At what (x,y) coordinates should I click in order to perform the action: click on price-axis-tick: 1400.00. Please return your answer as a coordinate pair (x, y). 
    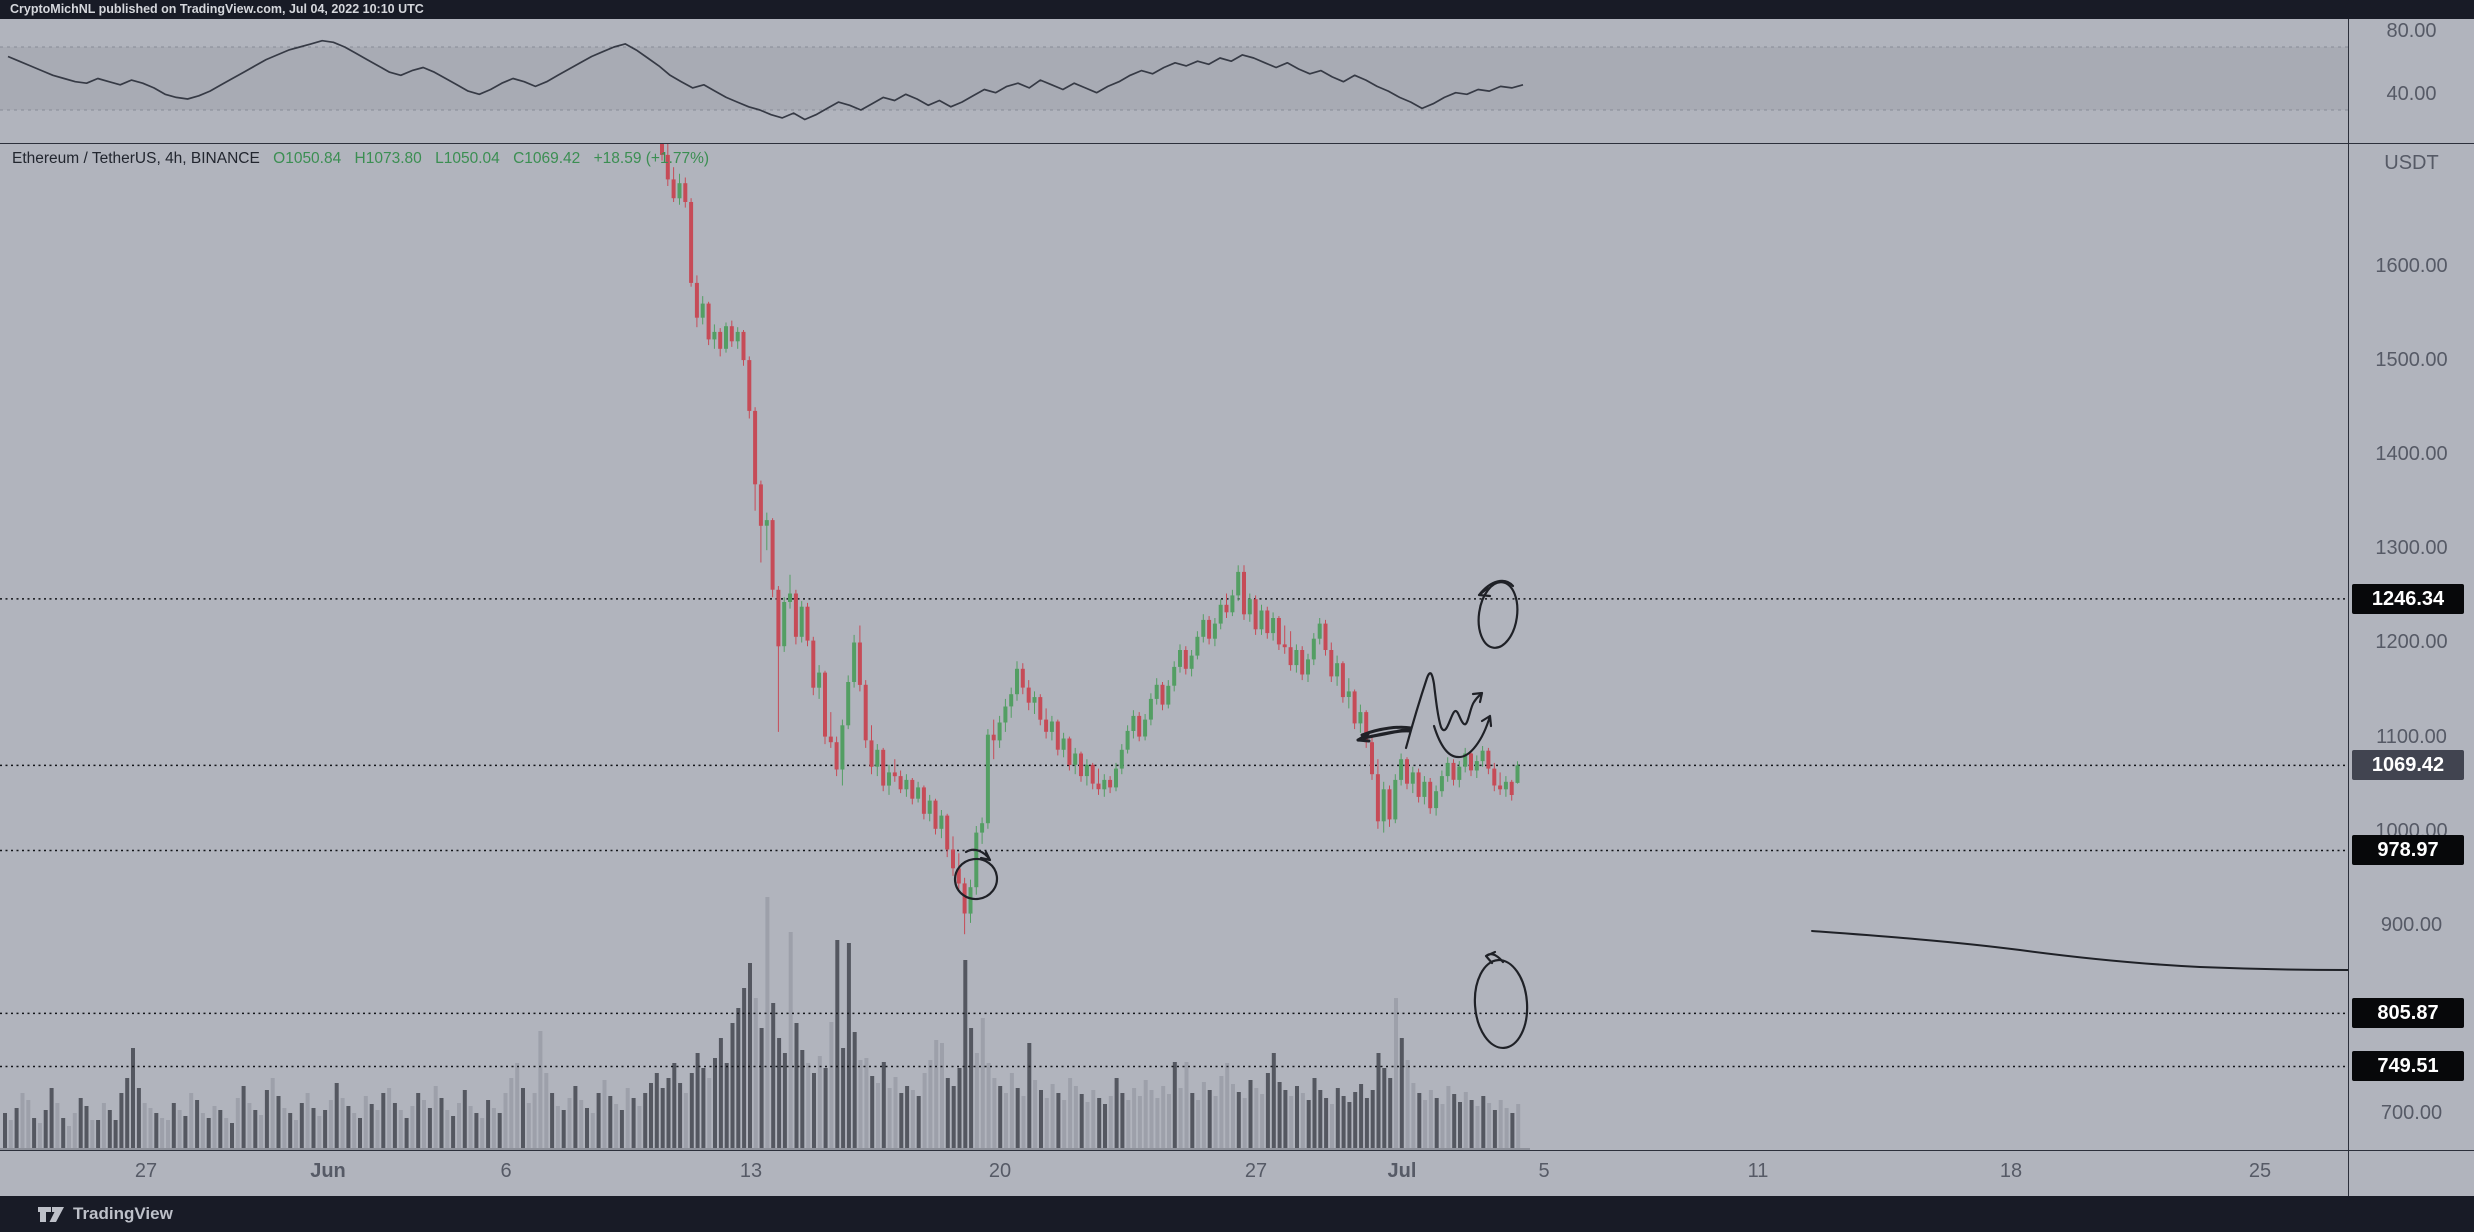
    Looking at the image, I should click on (2411, 454).